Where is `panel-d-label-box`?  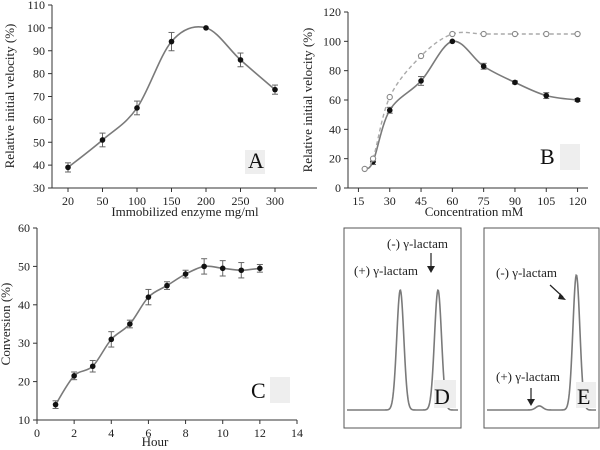
panel-d-label-box is located at coordinates (445, 394).